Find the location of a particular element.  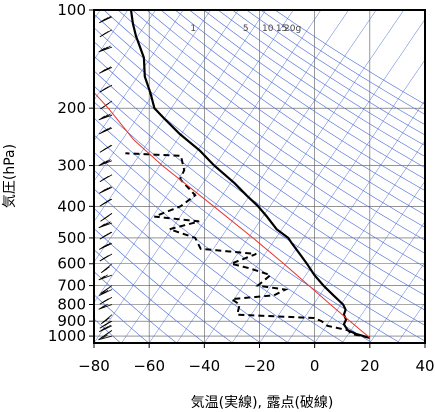

y-tick-label: 800 is located at coordinates (71, 304).